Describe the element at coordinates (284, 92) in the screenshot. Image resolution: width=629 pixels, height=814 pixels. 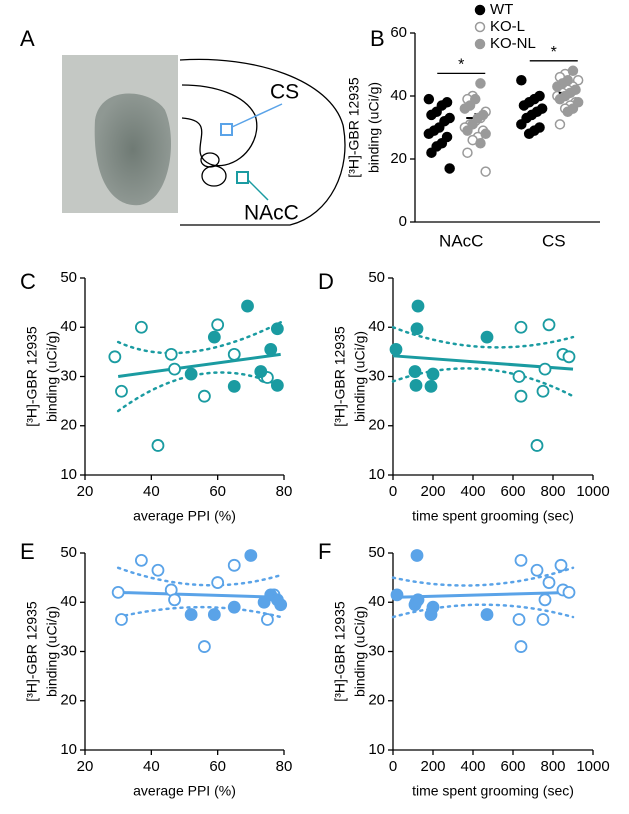
I see `region-label: CS` at that location.